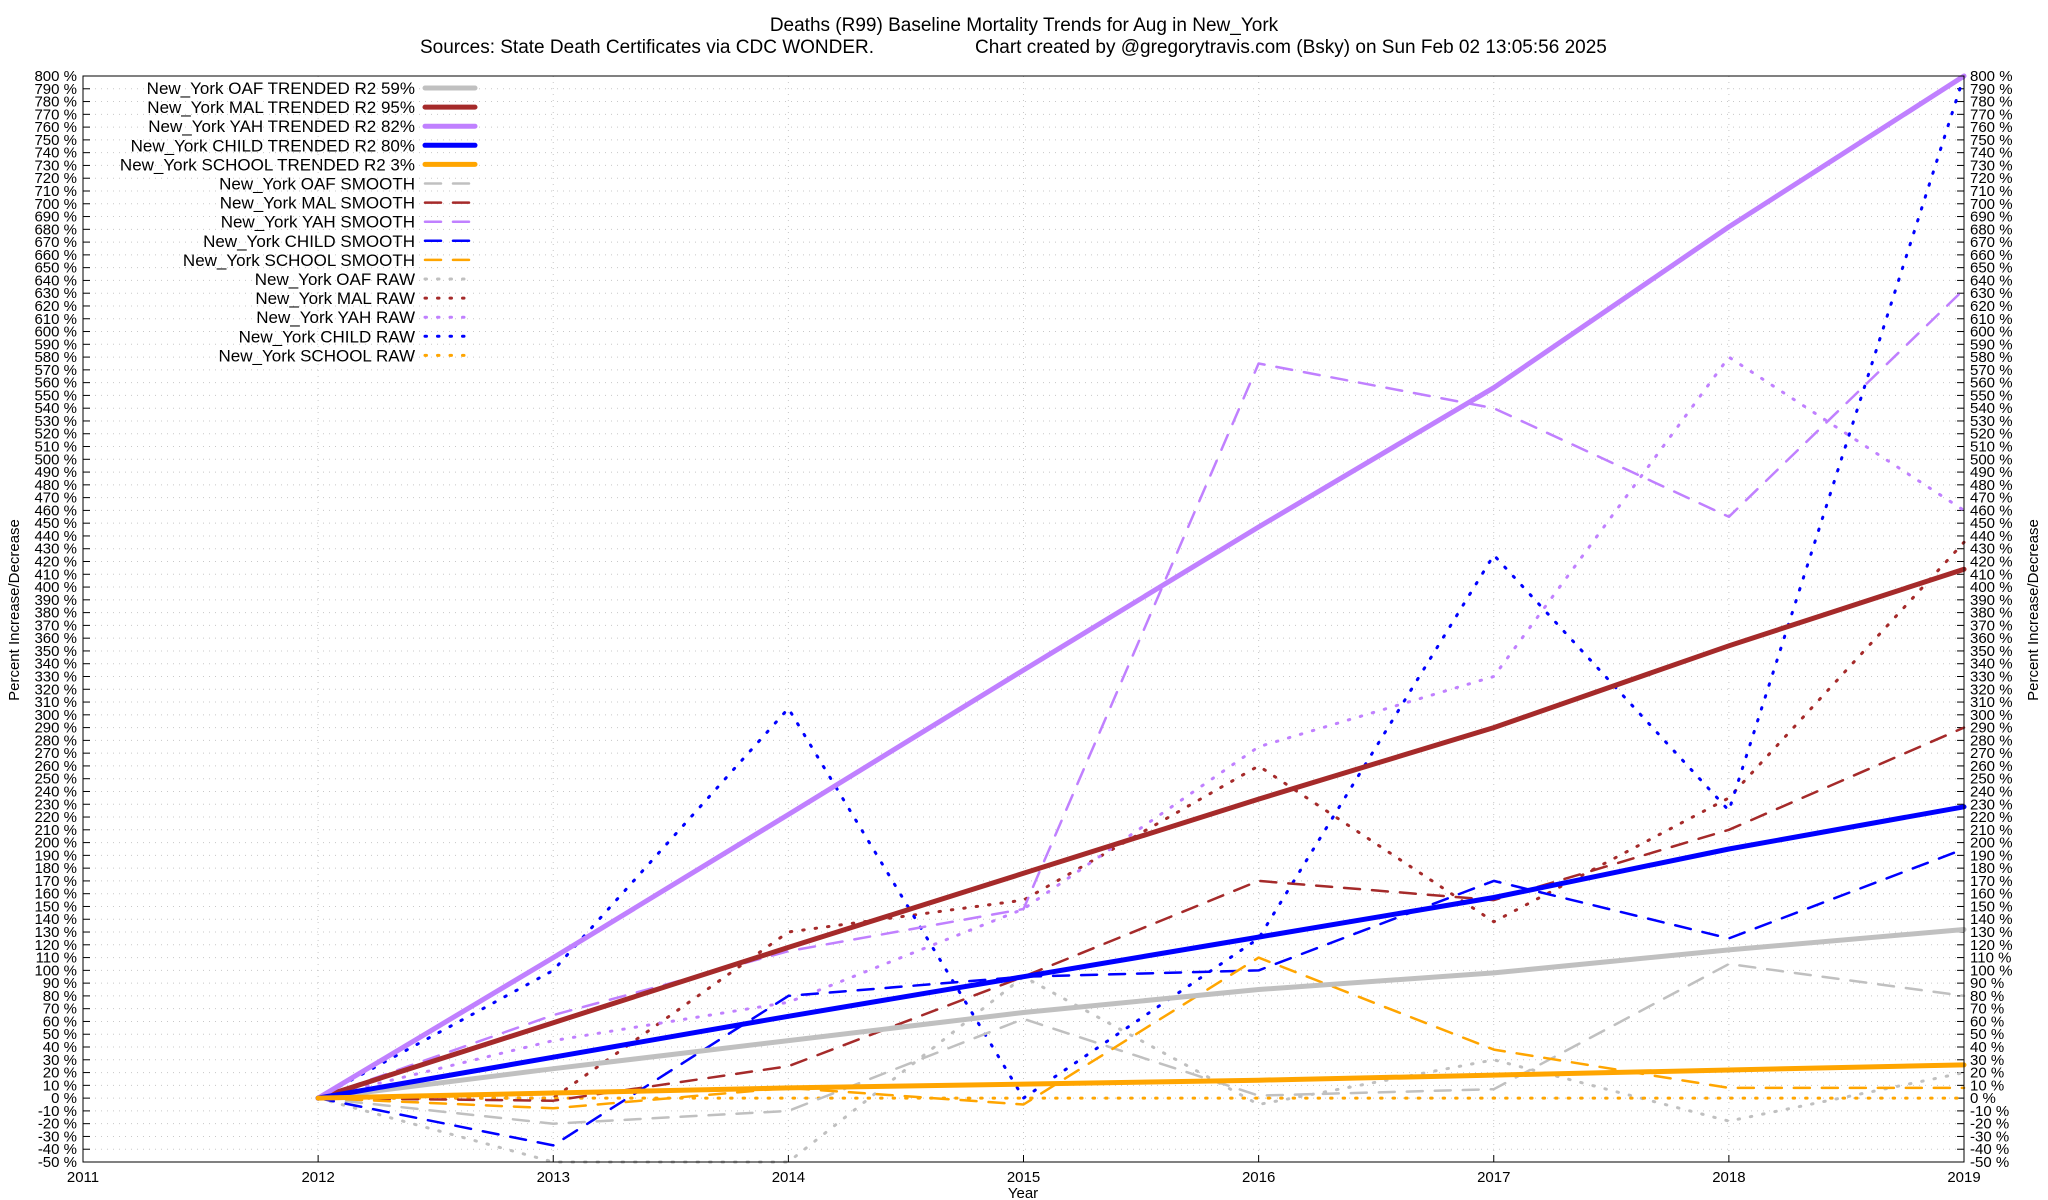 This screenshot has width=2048, height=1200. Describe the element at coordinates (1991, 740) in the screenshot. I see `y2-tick-label: 280 %` at that location.